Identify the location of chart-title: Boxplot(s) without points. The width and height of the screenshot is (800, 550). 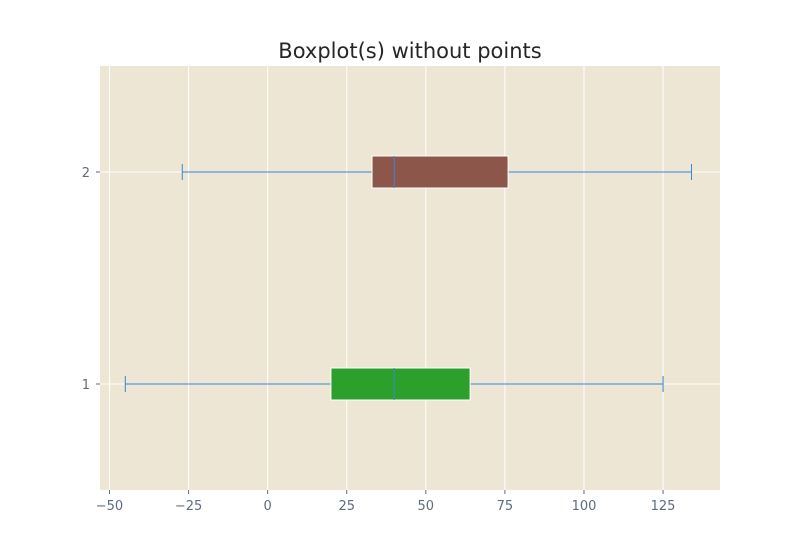
(409, 51).